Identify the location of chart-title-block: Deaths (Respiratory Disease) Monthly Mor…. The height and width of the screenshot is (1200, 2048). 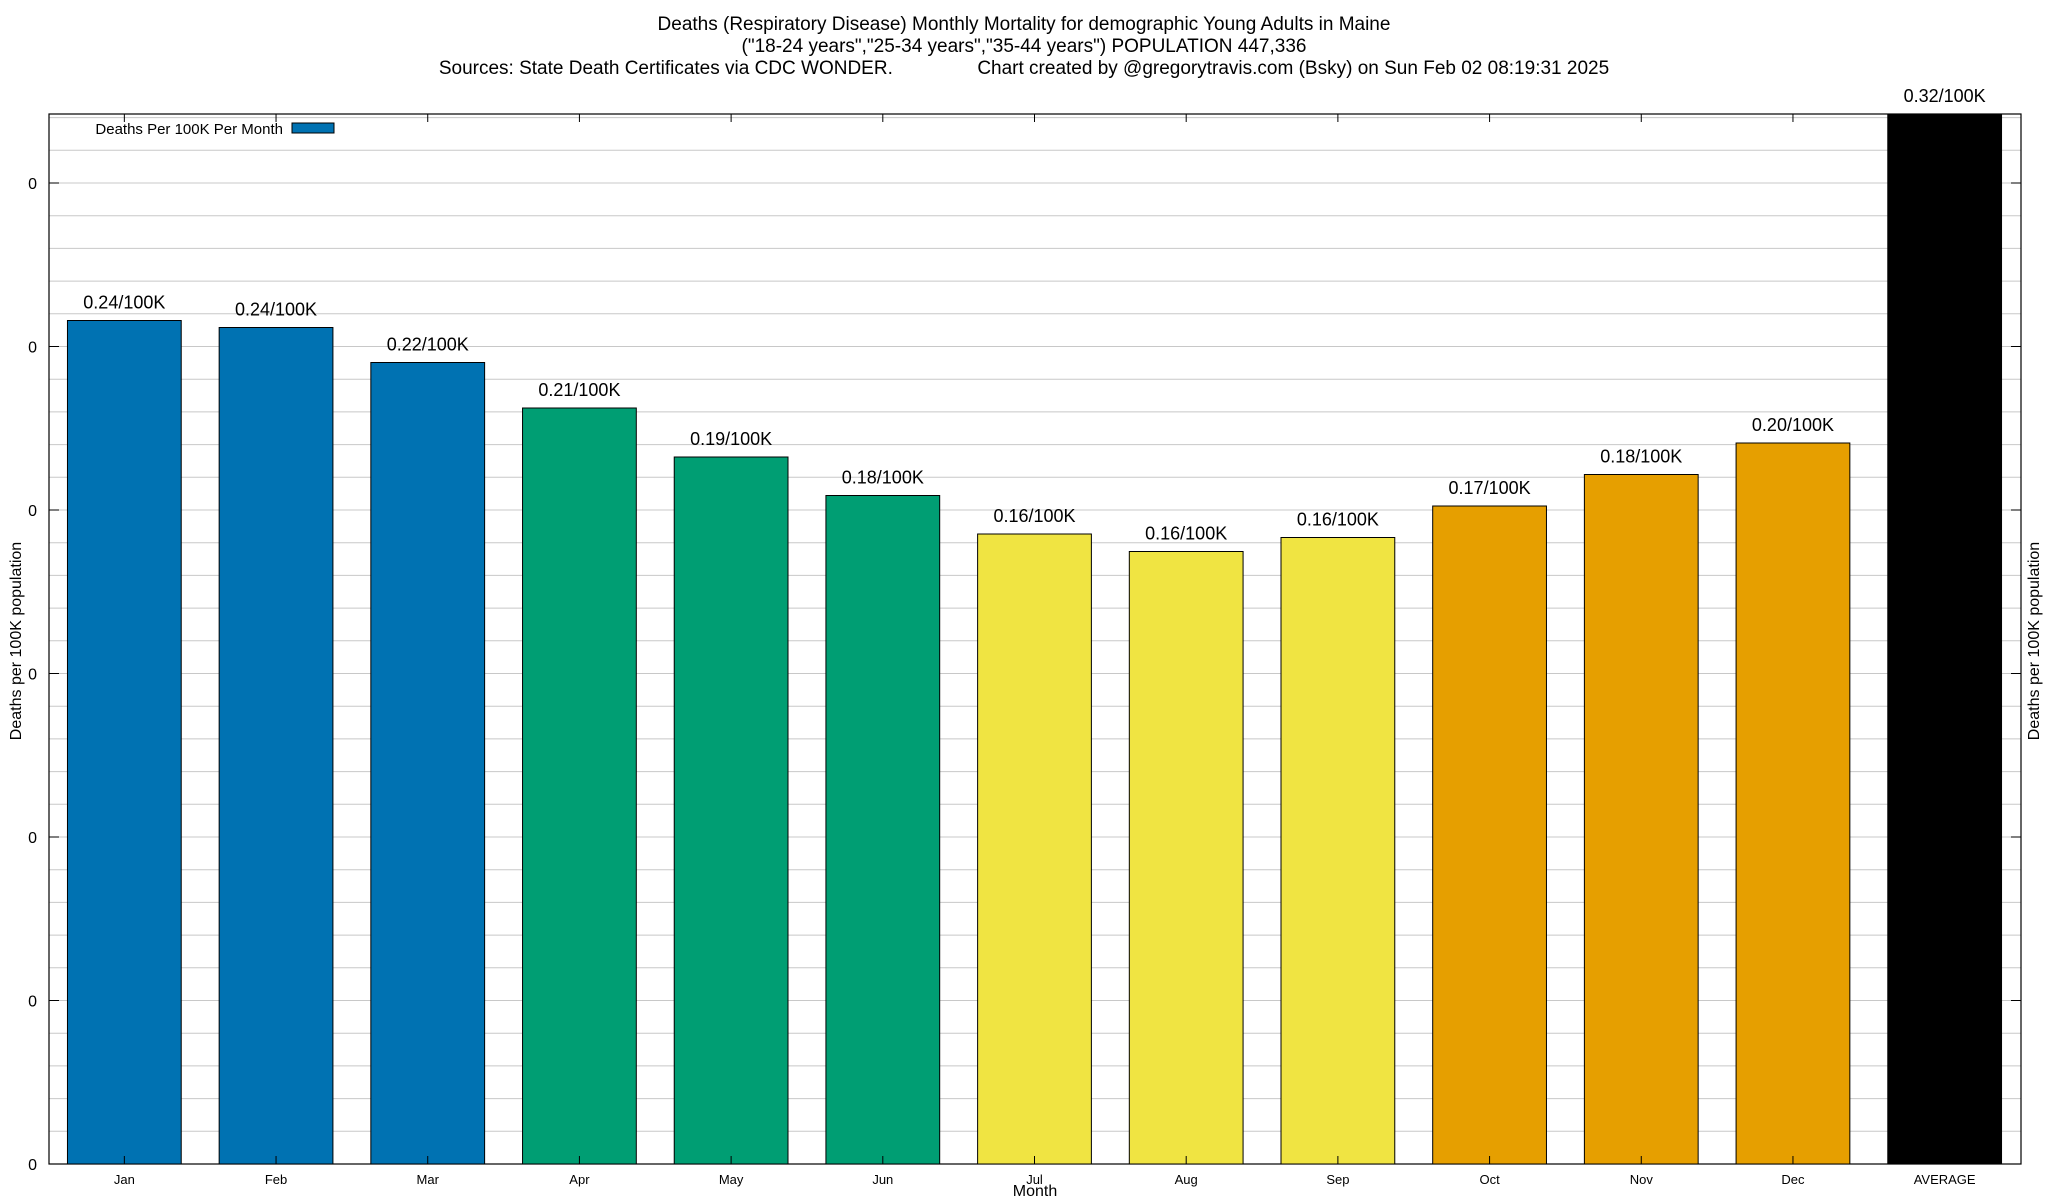
(1024, 47).